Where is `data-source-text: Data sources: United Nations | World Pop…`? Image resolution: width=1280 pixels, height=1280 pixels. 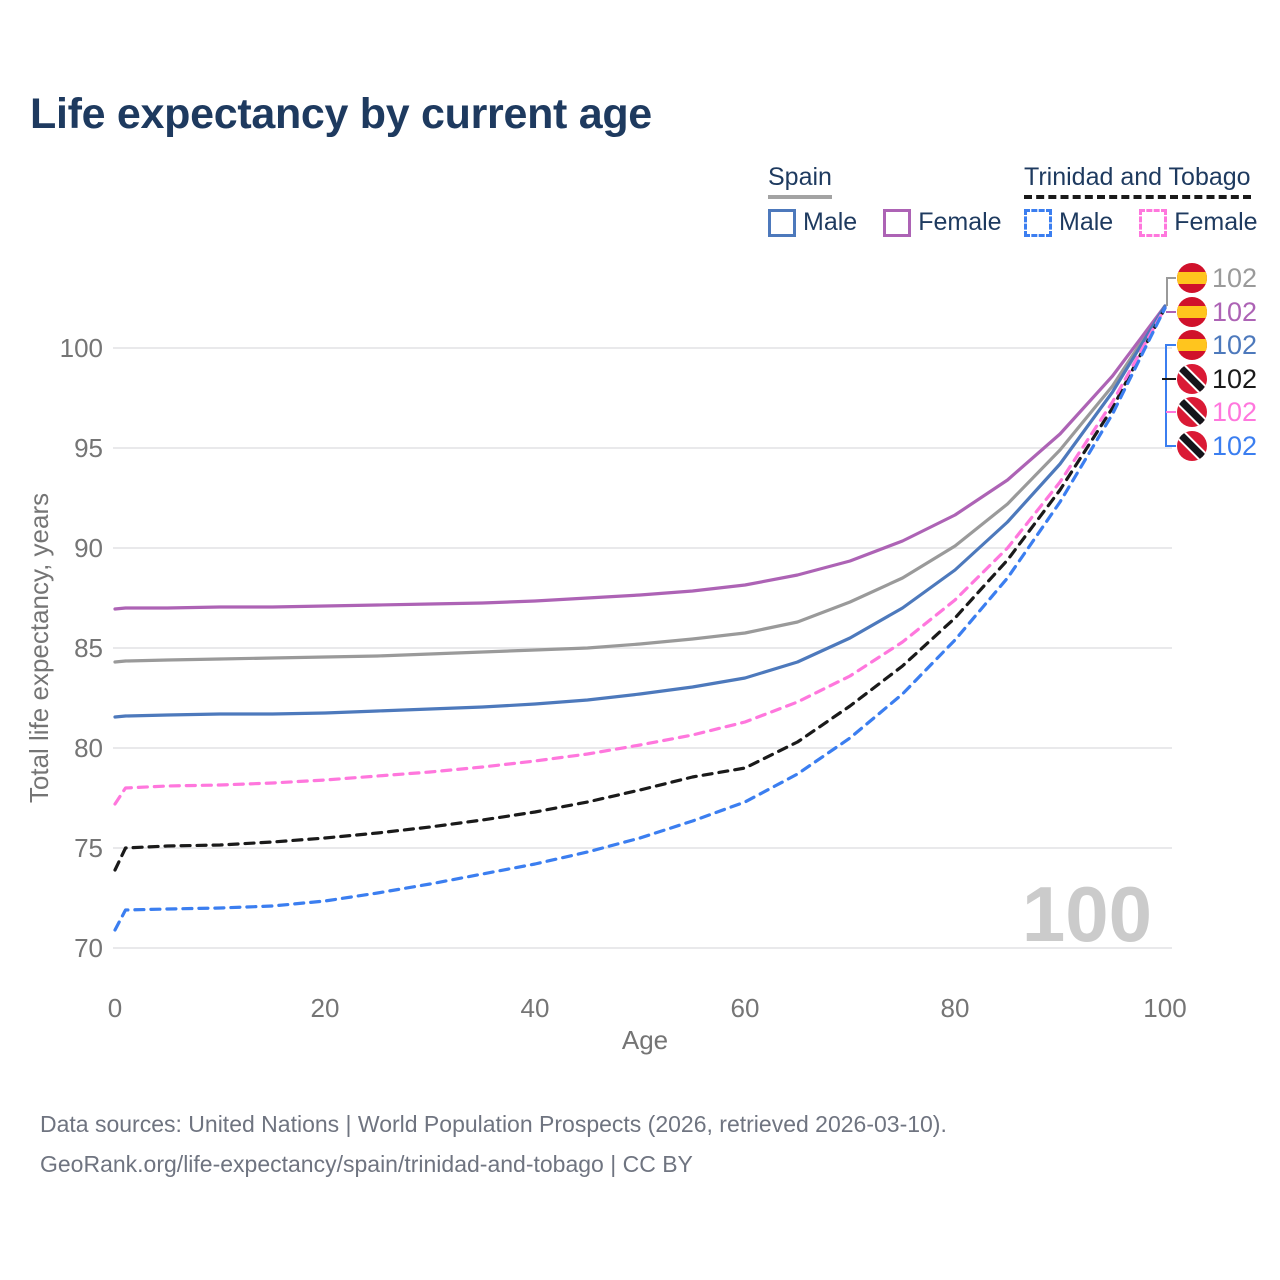
data-source-text: Data sources: United Nations | World Pop… is located at coordinates (493, 1124).